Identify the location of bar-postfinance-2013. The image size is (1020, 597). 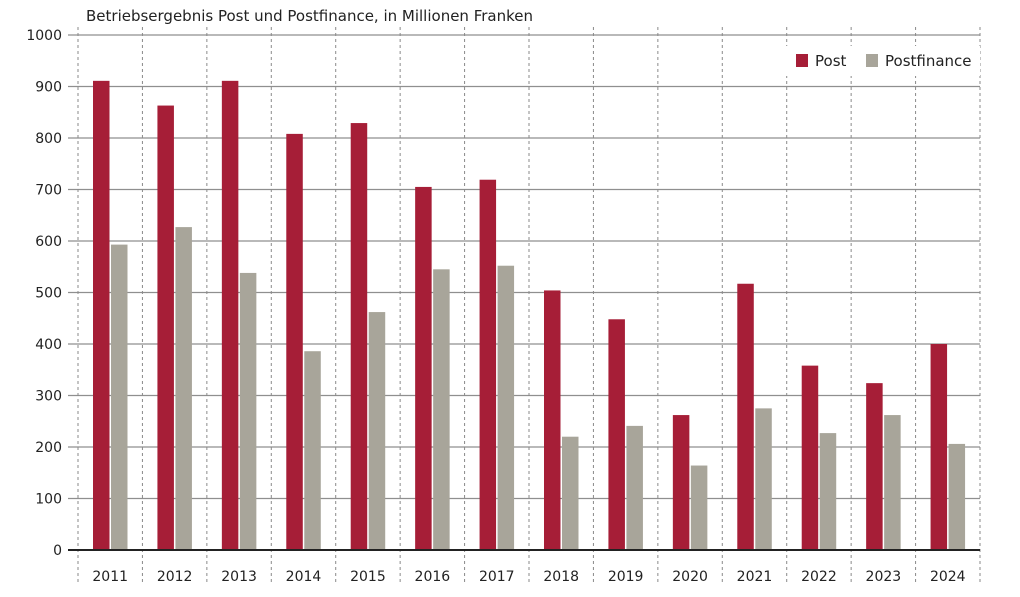
(248, 411).